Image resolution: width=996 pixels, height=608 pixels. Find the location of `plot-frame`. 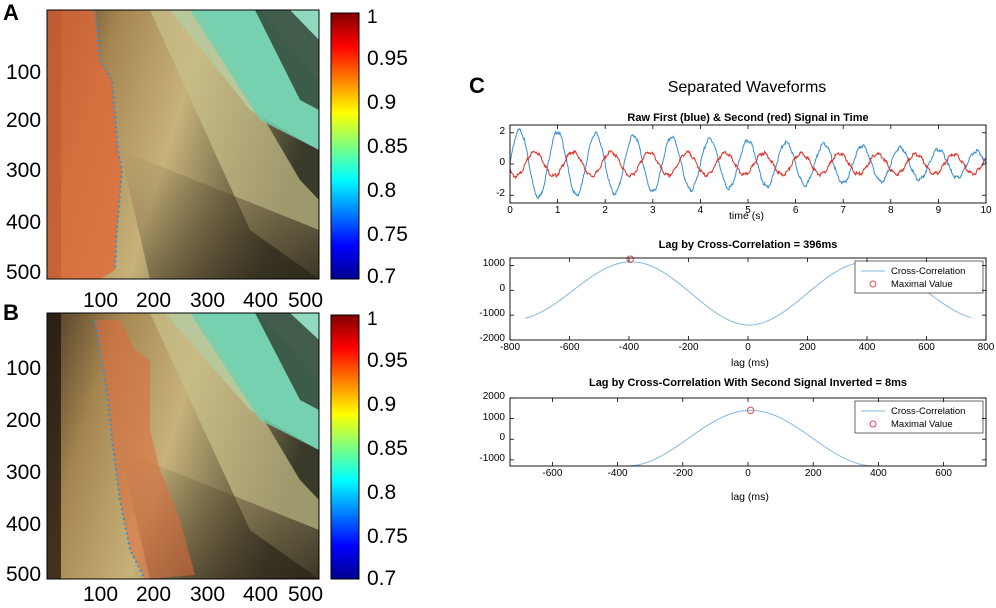

plot-frame is located at coordinates (748, 164).